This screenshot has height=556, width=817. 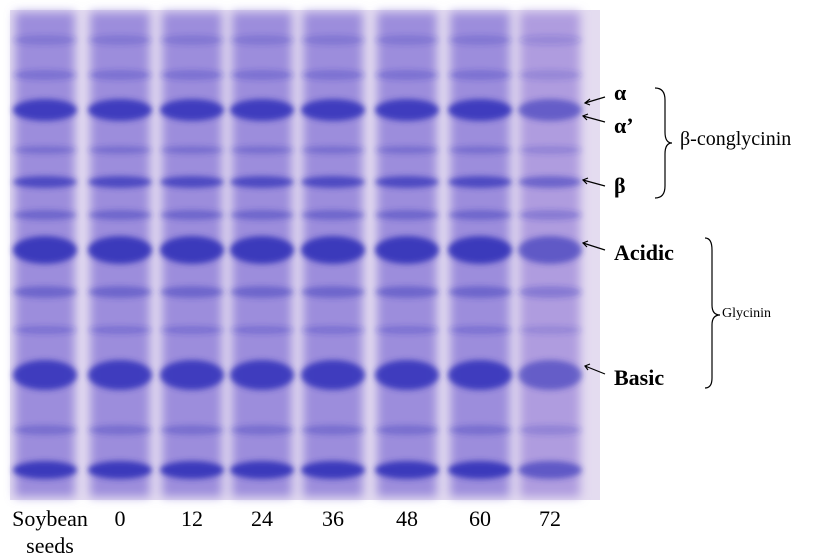 I want to click on lane-label: 24, so click(x=262, y=518).